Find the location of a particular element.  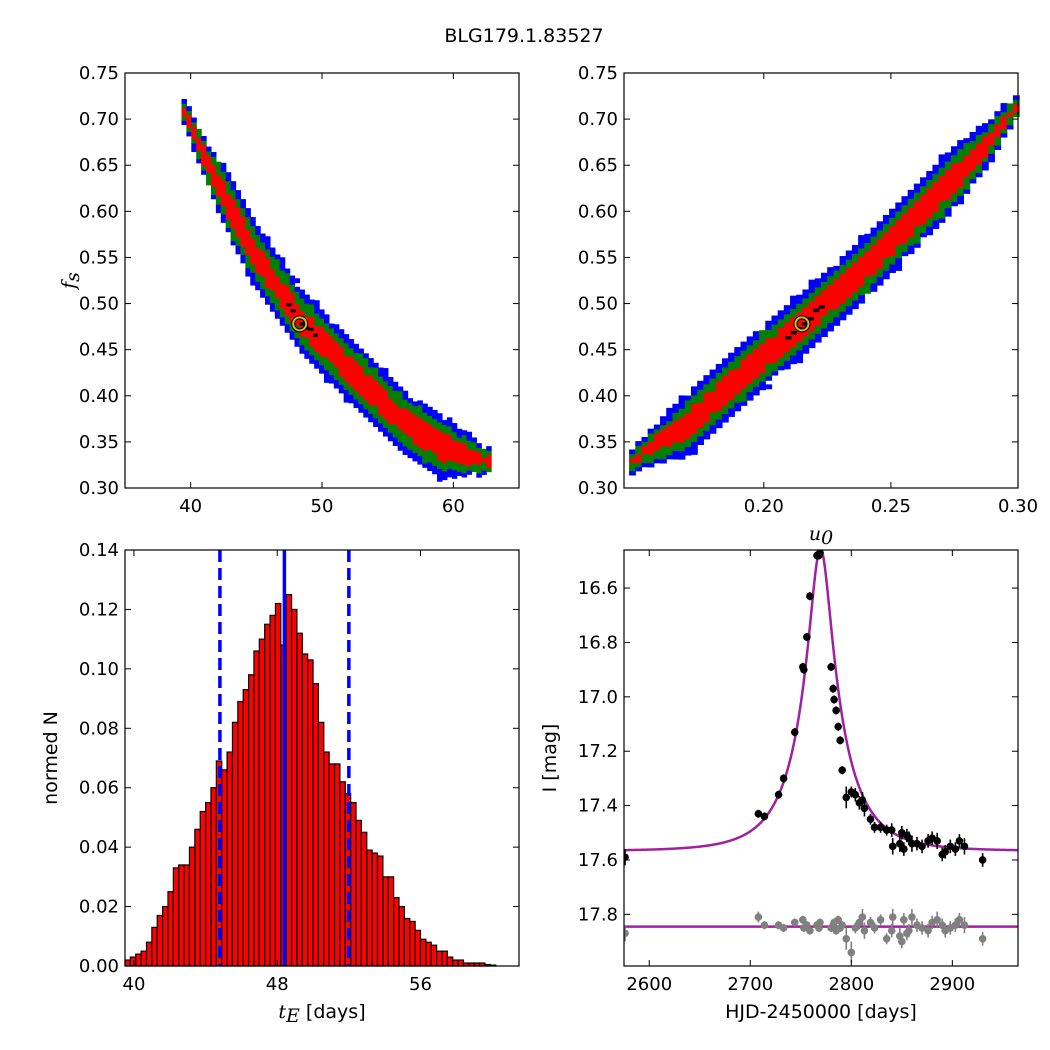

x-tick-label: 50 is located at coordinates (322, 506).